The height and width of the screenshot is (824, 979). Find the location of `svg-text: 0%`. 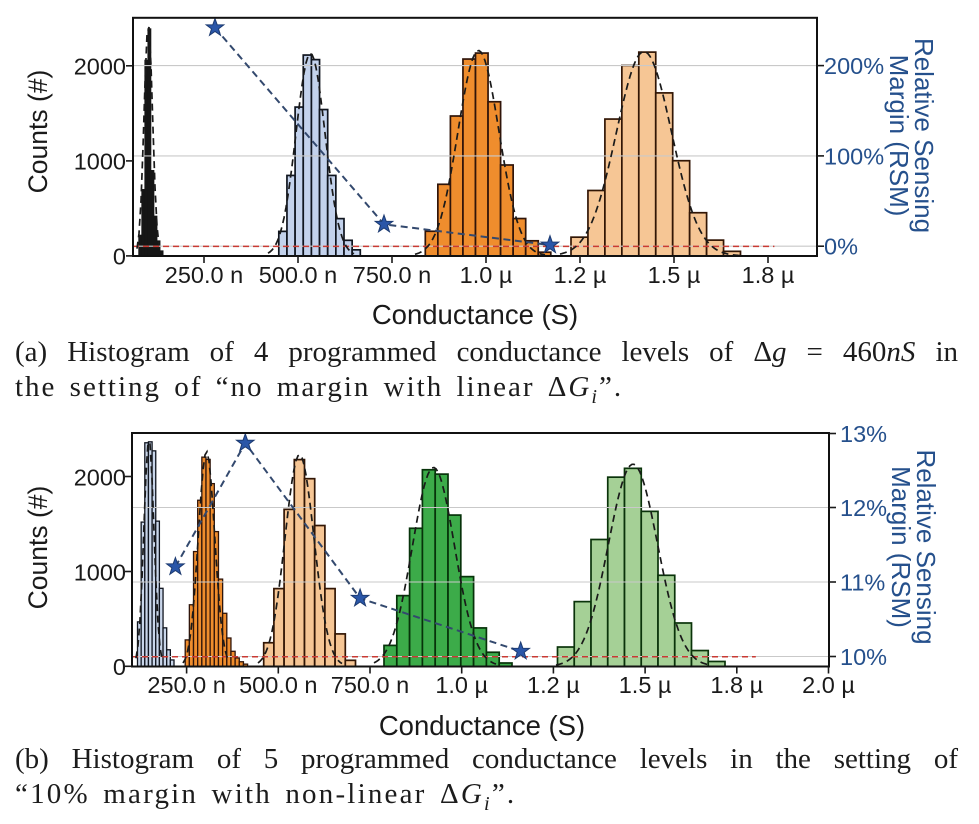

svg-text: 0% is located at coordinates (841, 247).